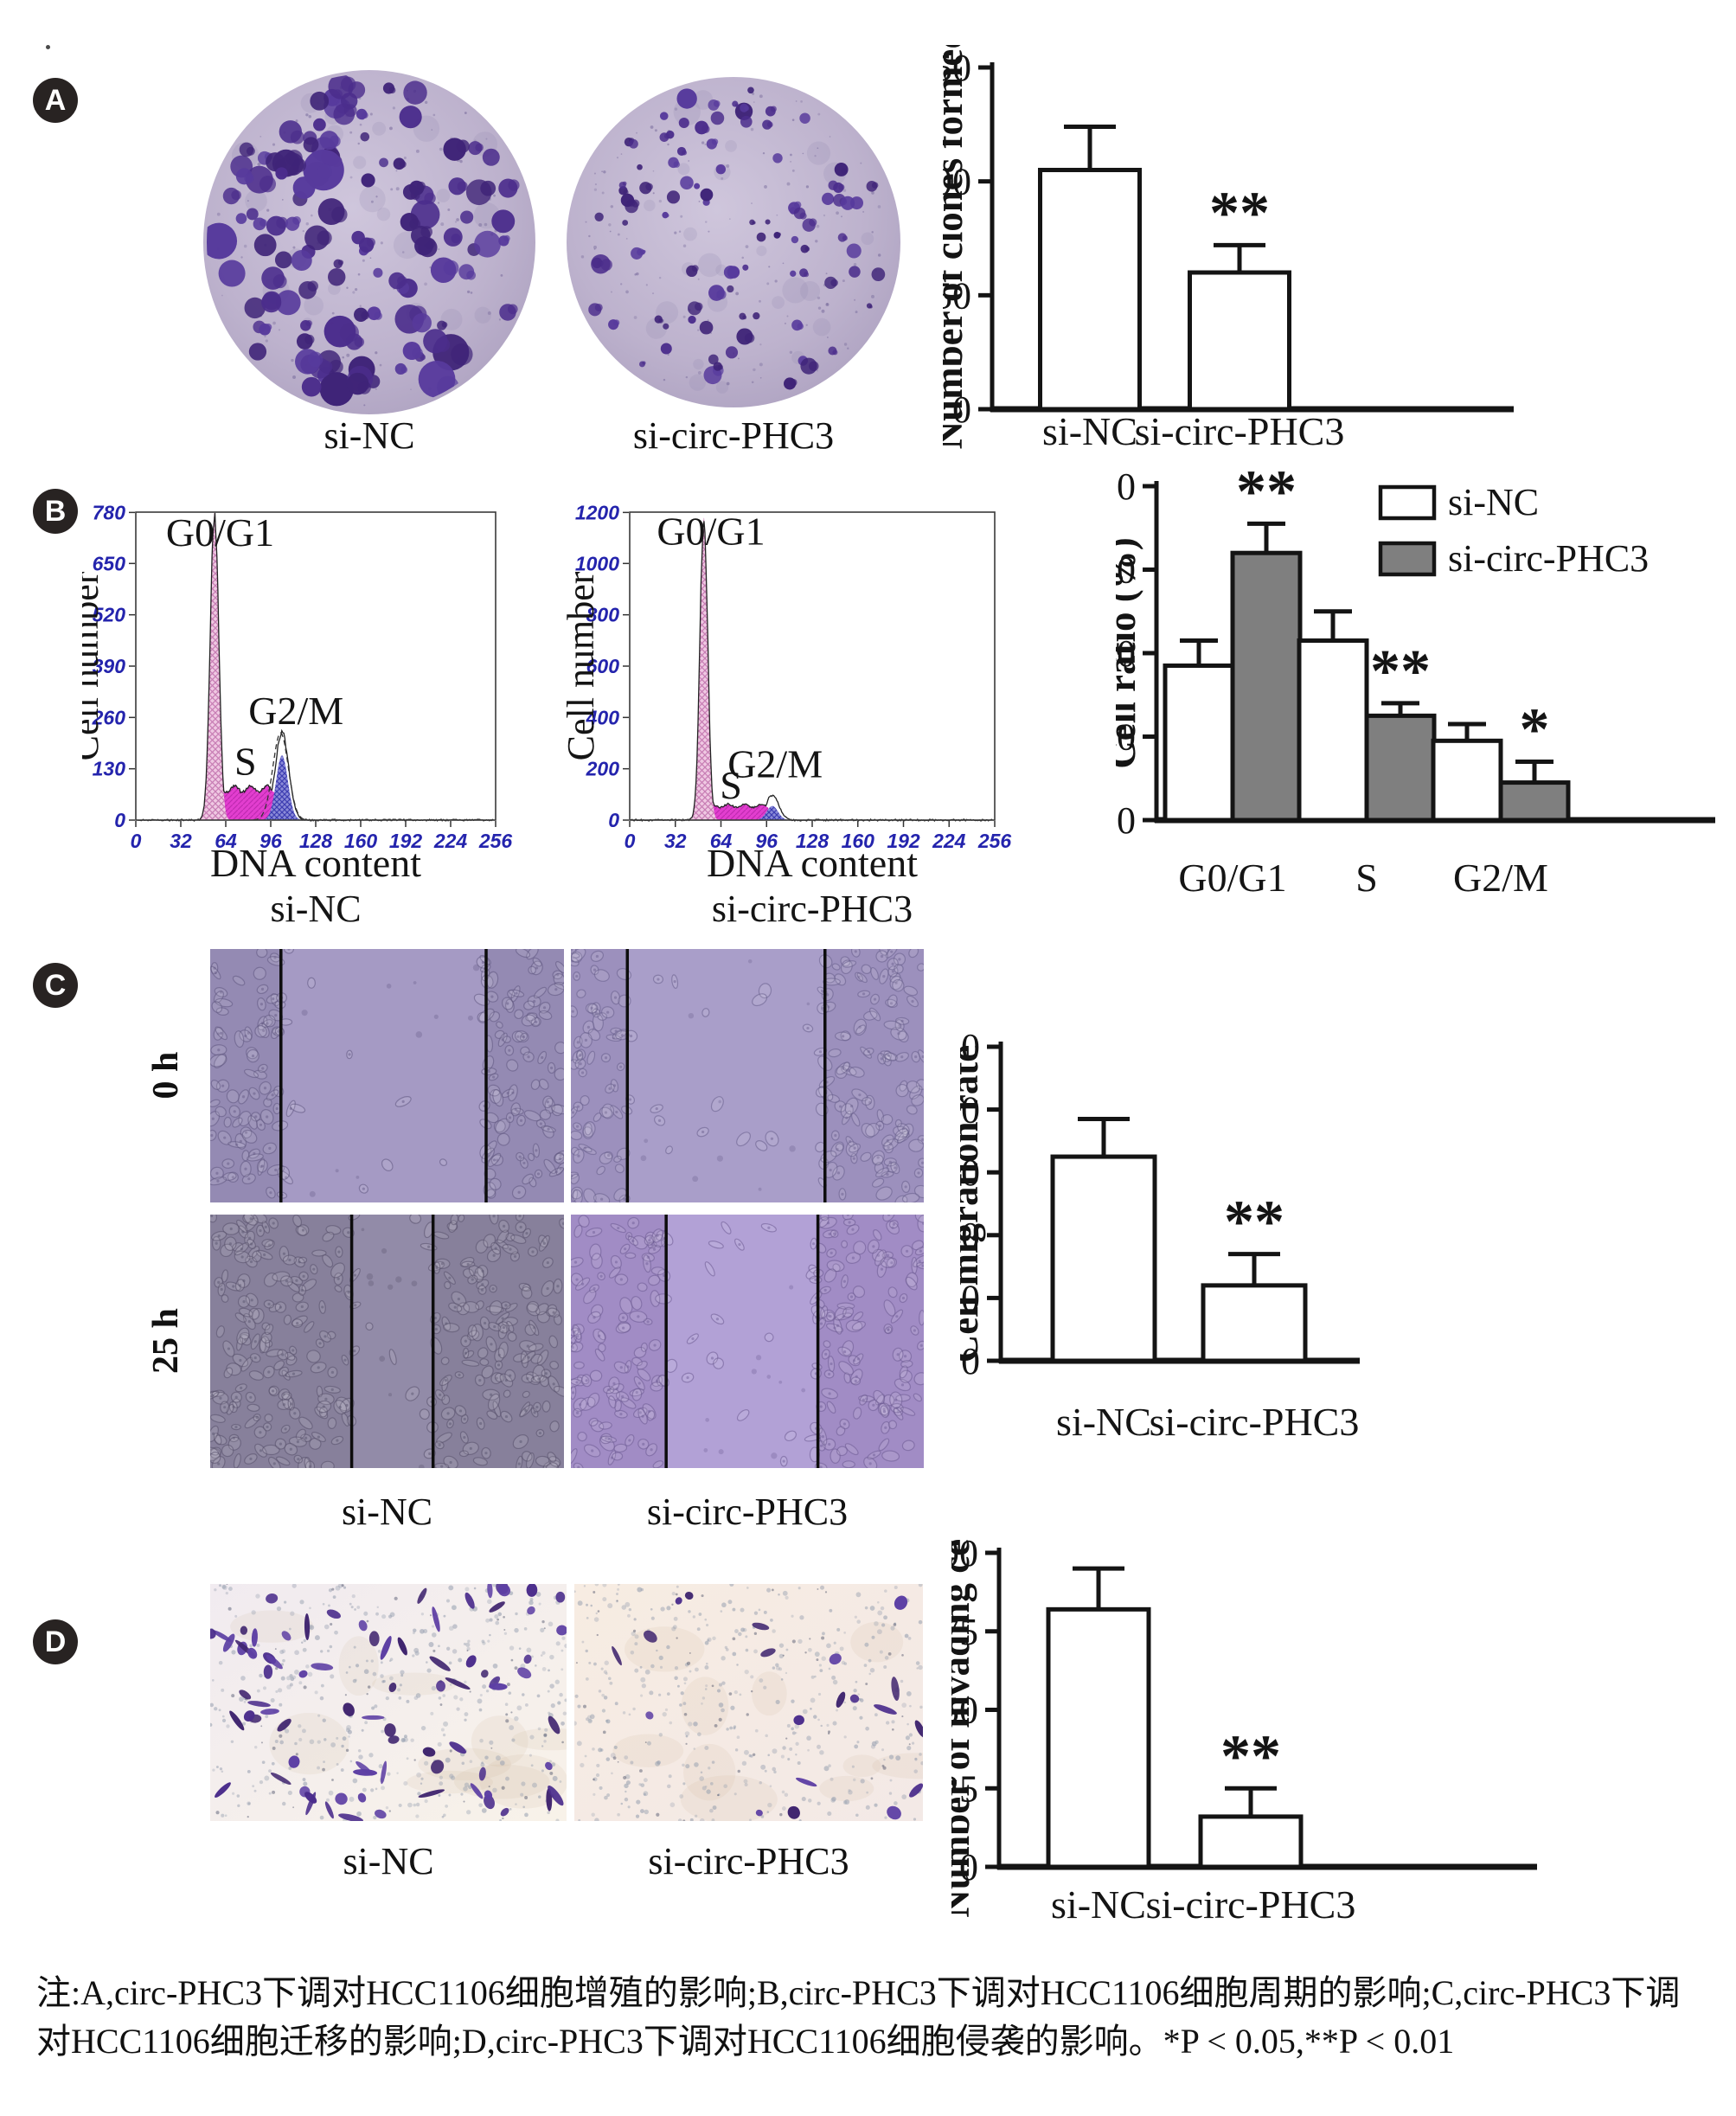 This screenshot has height=2116, width=1736. What do you see at coordinates (964, 1788) in the screenshot?
I see `svg-text: 25` at bounding box center [964, 1788].